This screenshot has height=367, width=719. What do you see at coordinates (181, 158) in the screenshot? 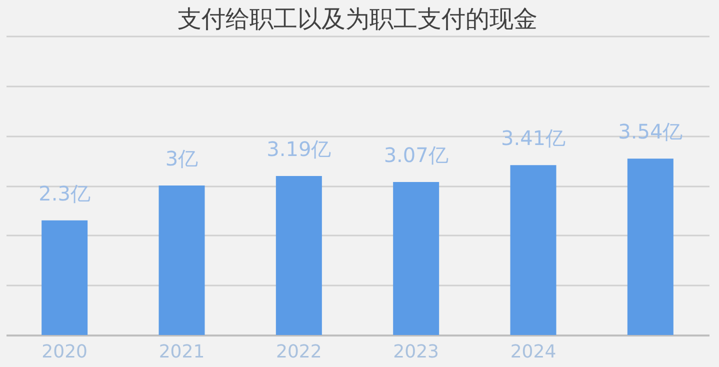
I see `data-label: 3亿` at bounding box center [181, 158].